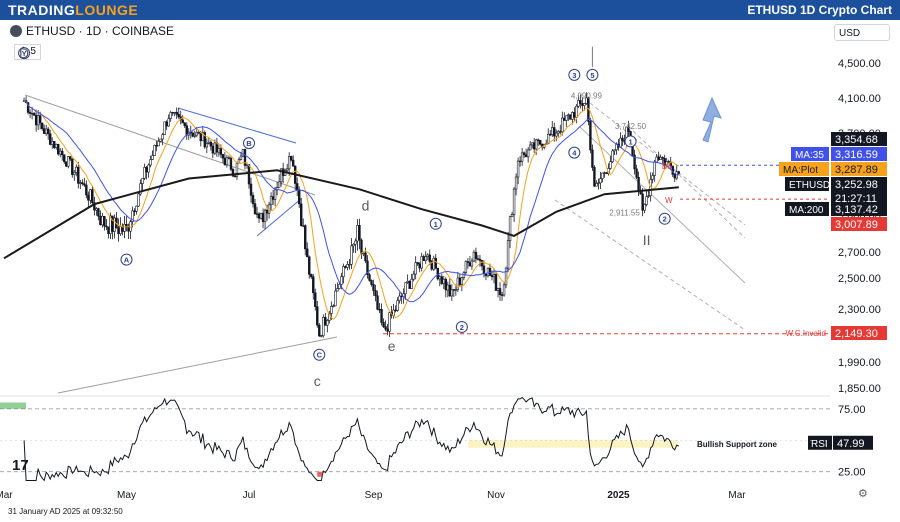 Image resolution: width=900 pixels, height=522 pixels. What do you see at coordinates (856, 225) in the screenshot?
I see `price-label-value: 3,007.89` at bounding box center [856, 225].